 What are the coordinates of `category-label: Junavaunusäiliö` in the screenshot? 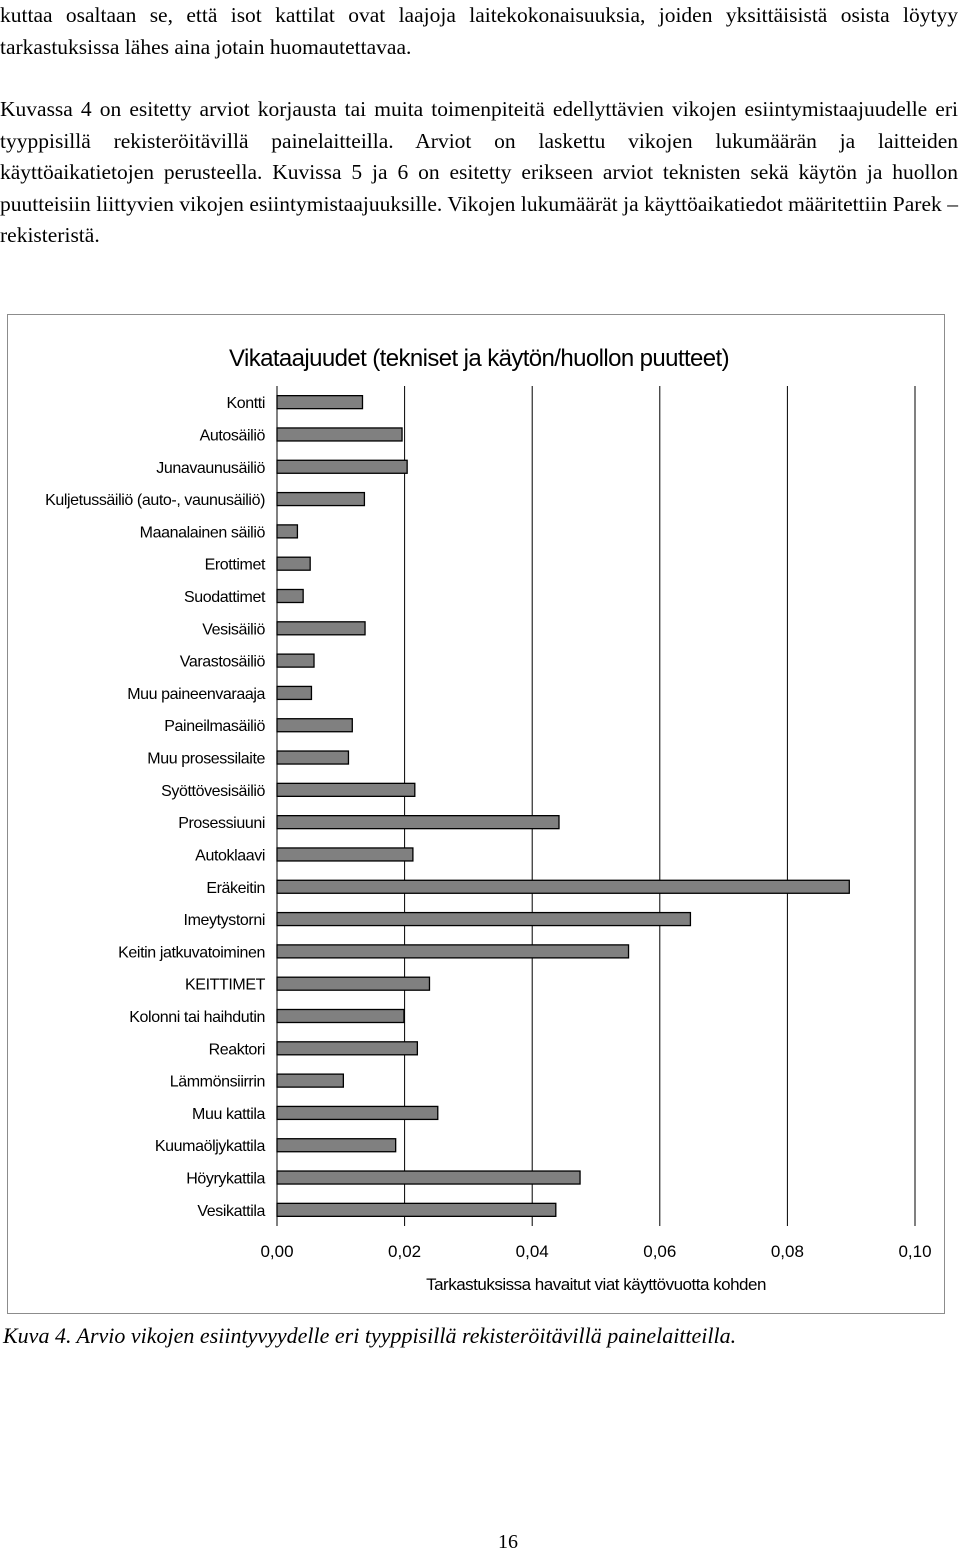 It's located at (210, 468).